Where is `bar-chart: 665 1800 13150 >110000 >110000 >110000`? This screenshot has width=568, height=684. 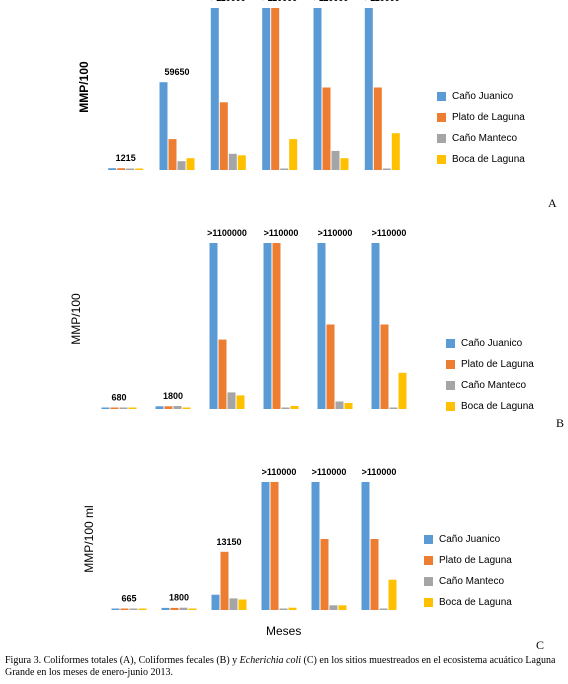
bar-chart: 665 1800 13150 >110000 >110000 >110000 is located at coordinates (254, 538).